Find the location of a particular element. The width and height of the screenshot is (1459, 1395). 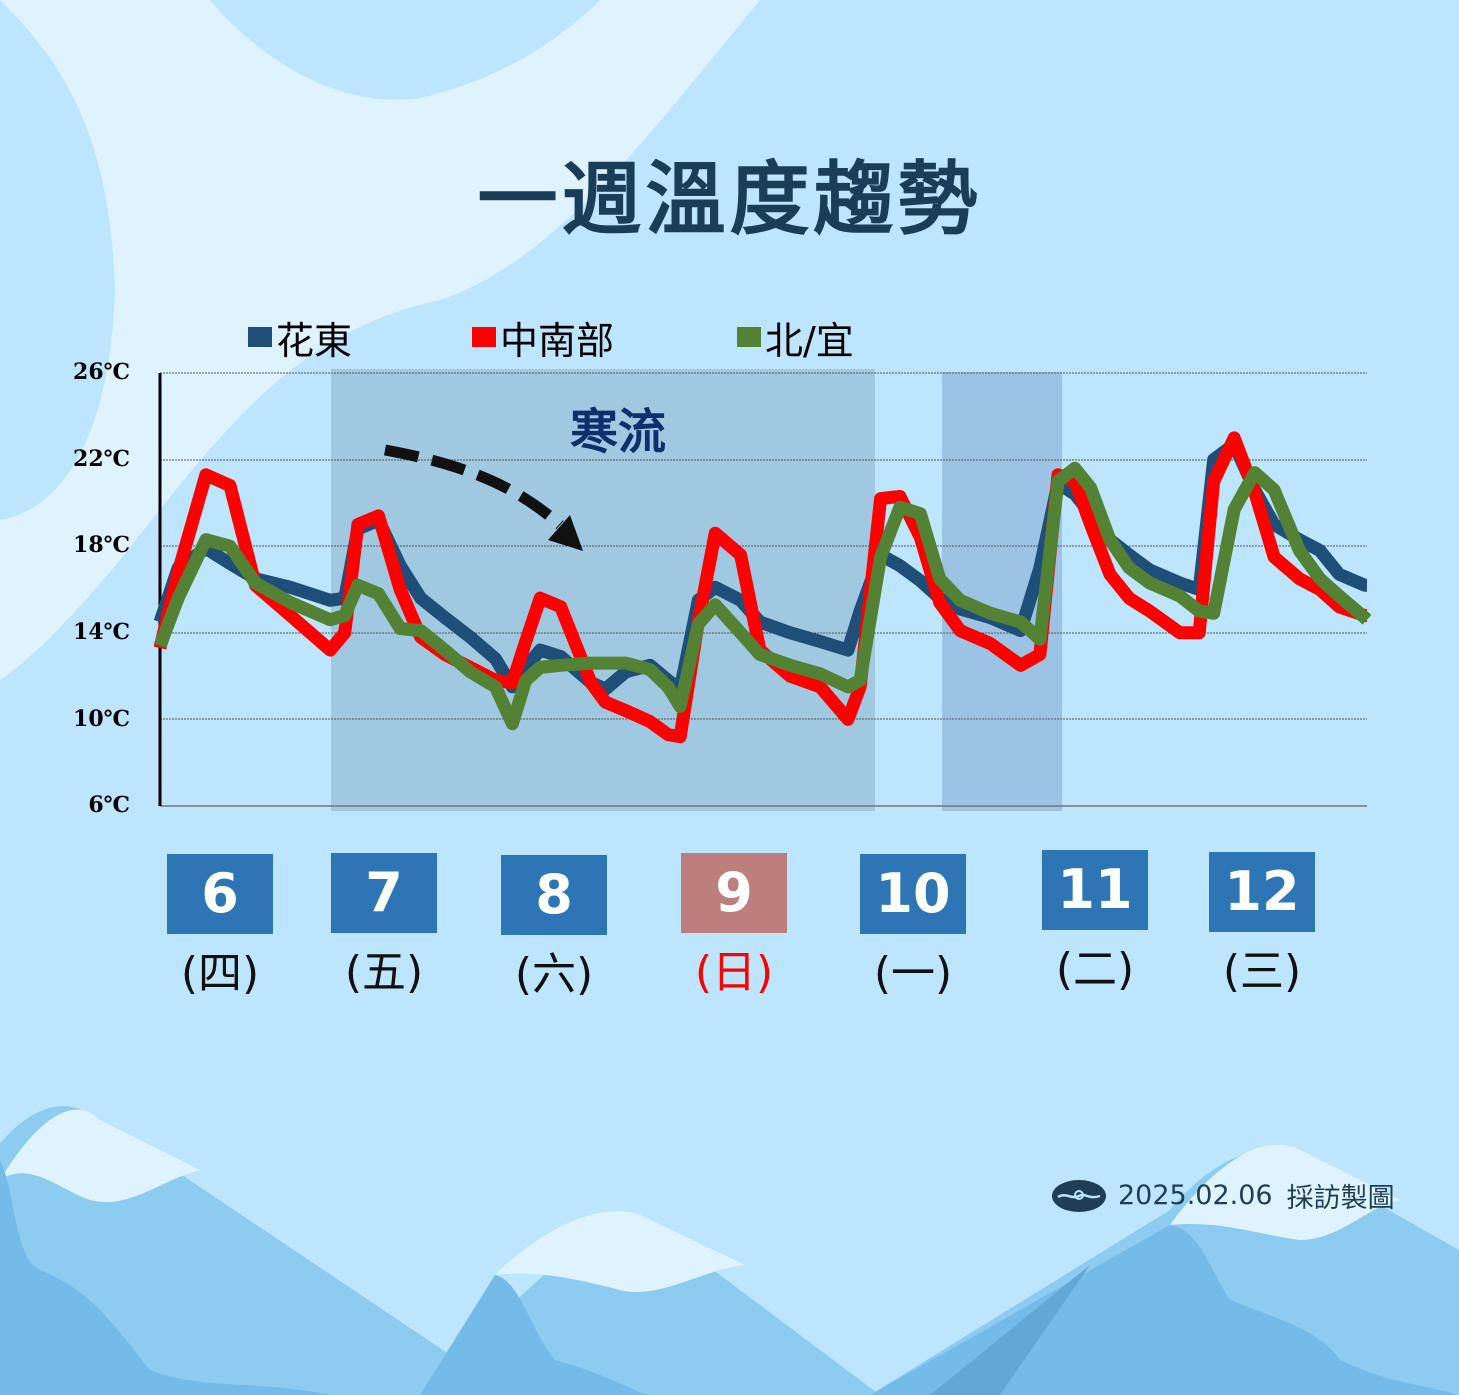

legend-item-central-south: 中南部 is located at coordinates (543, 337).